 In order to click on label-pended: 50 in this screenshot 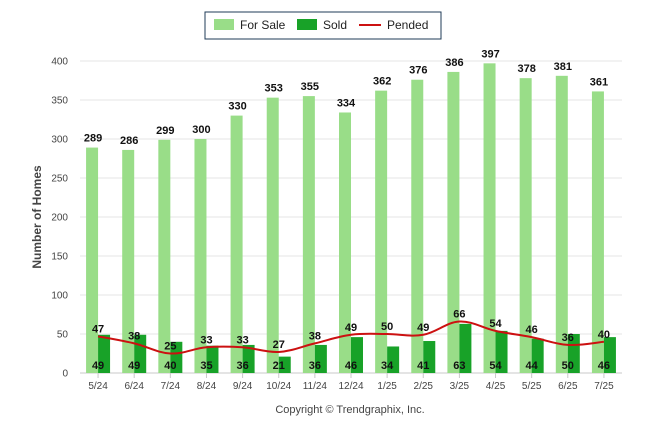, I will do `click(387, 327)`.